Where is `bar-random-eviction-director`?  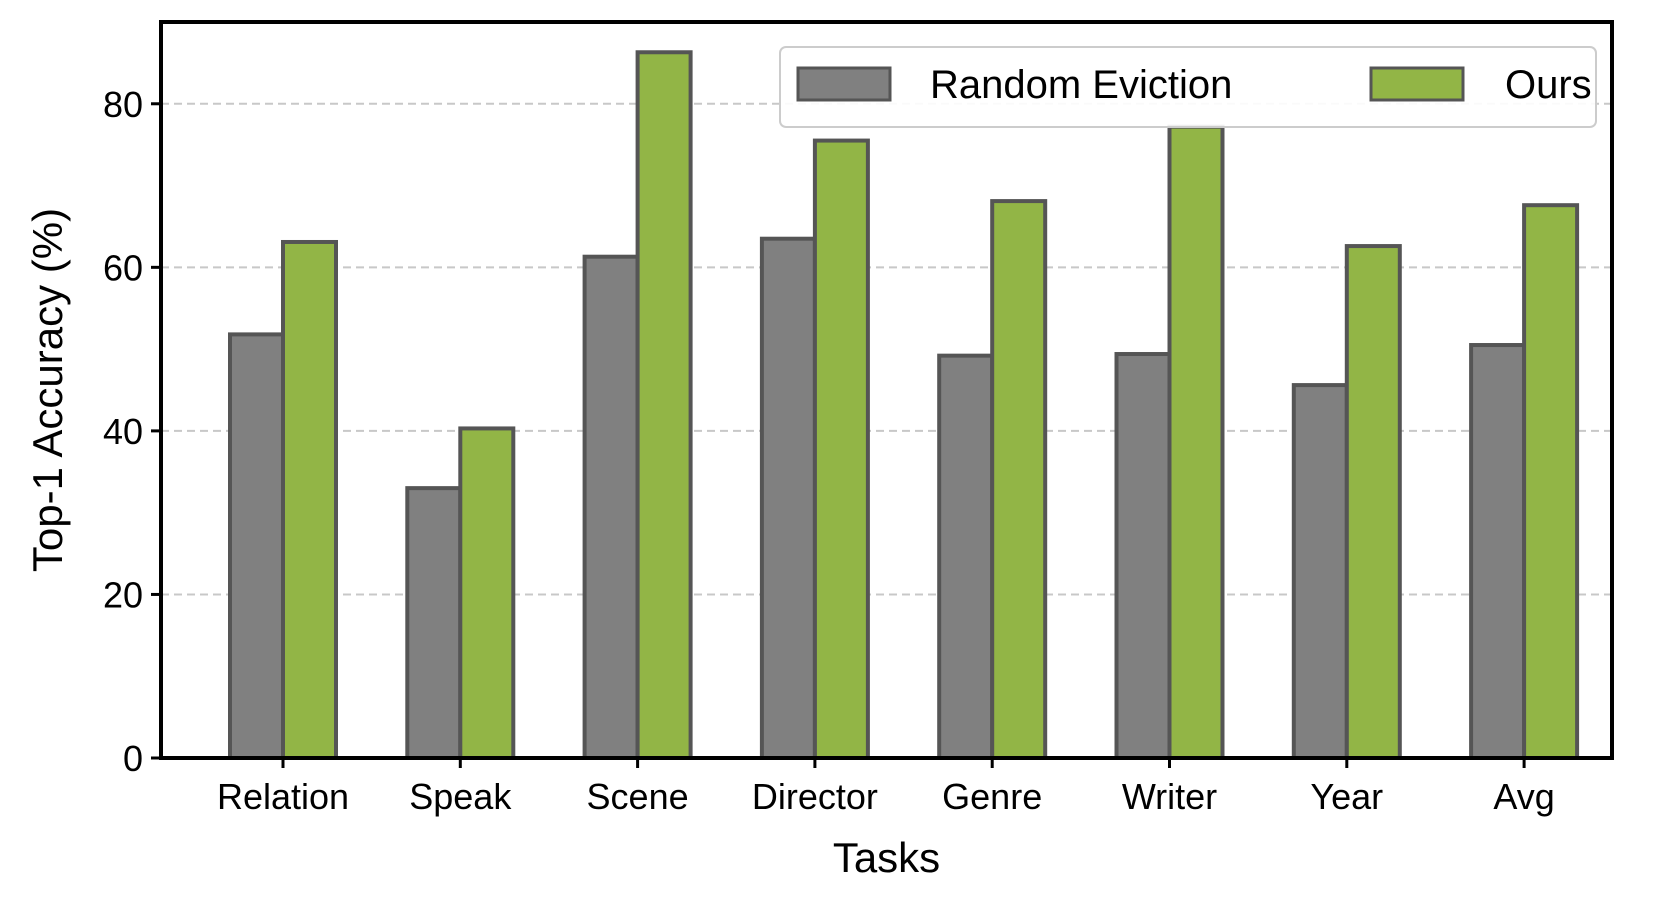
bar-random-eviction-director is located at coordinates (788, 498).